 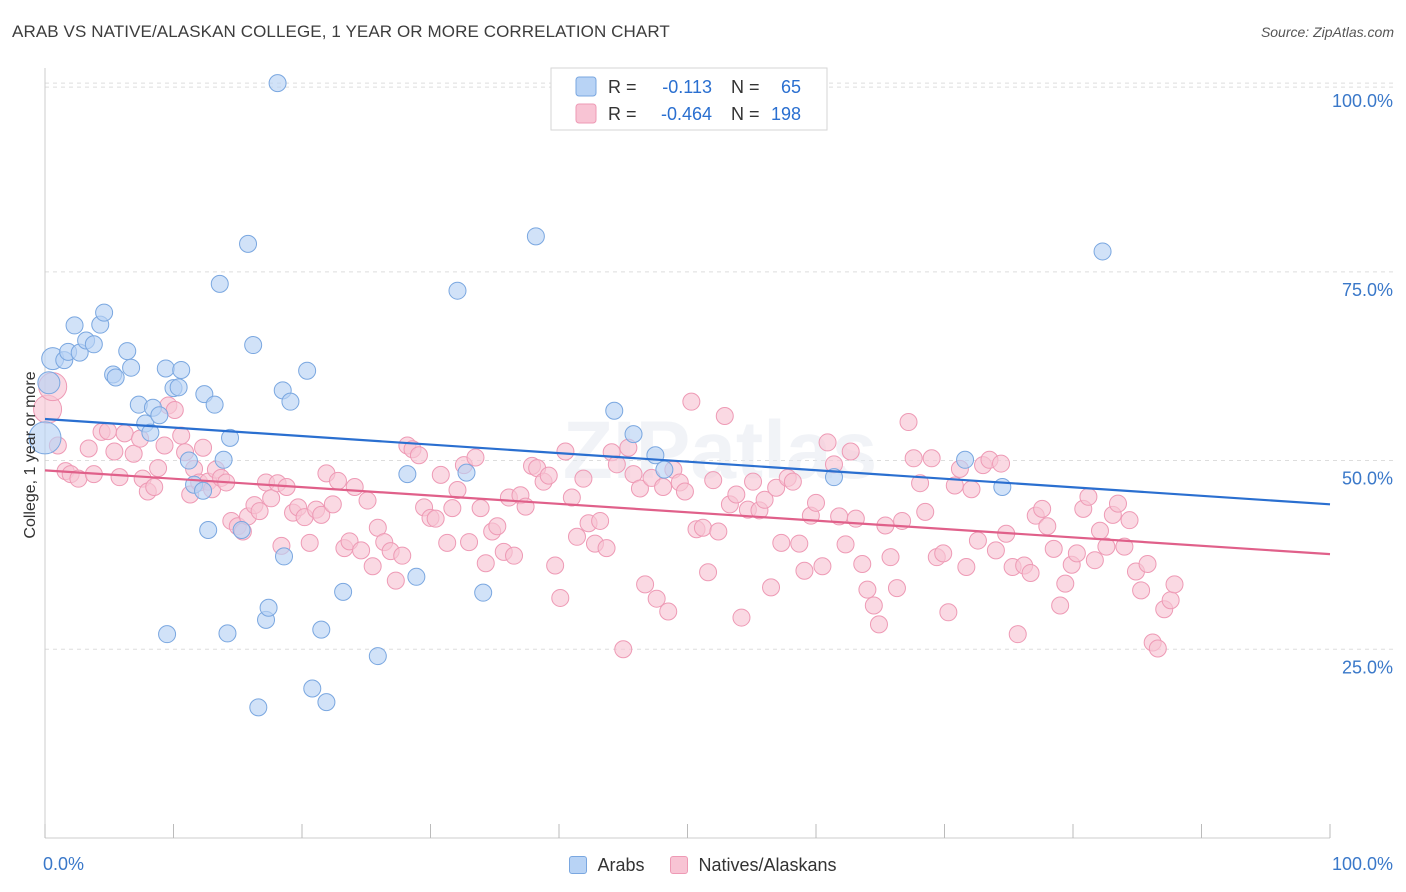 I want to click on legend-n-value-pink: 198, so click(x=786, y=114).